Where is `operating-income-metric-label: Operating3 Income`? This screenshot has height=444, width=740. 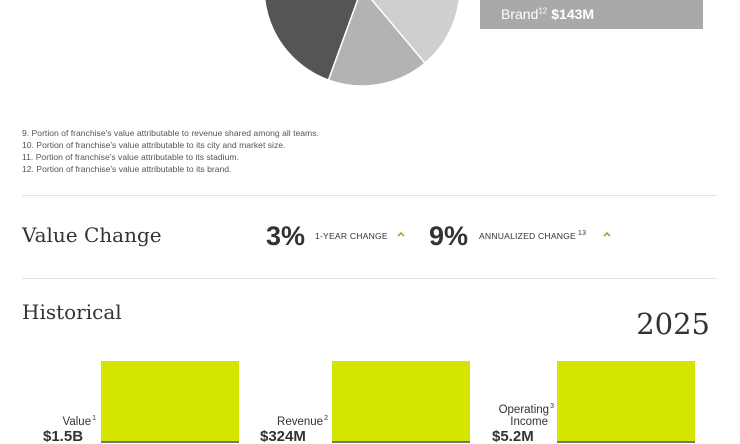 operating-income-metric-label: Operating3 Income is located at coordinates (519, 415).